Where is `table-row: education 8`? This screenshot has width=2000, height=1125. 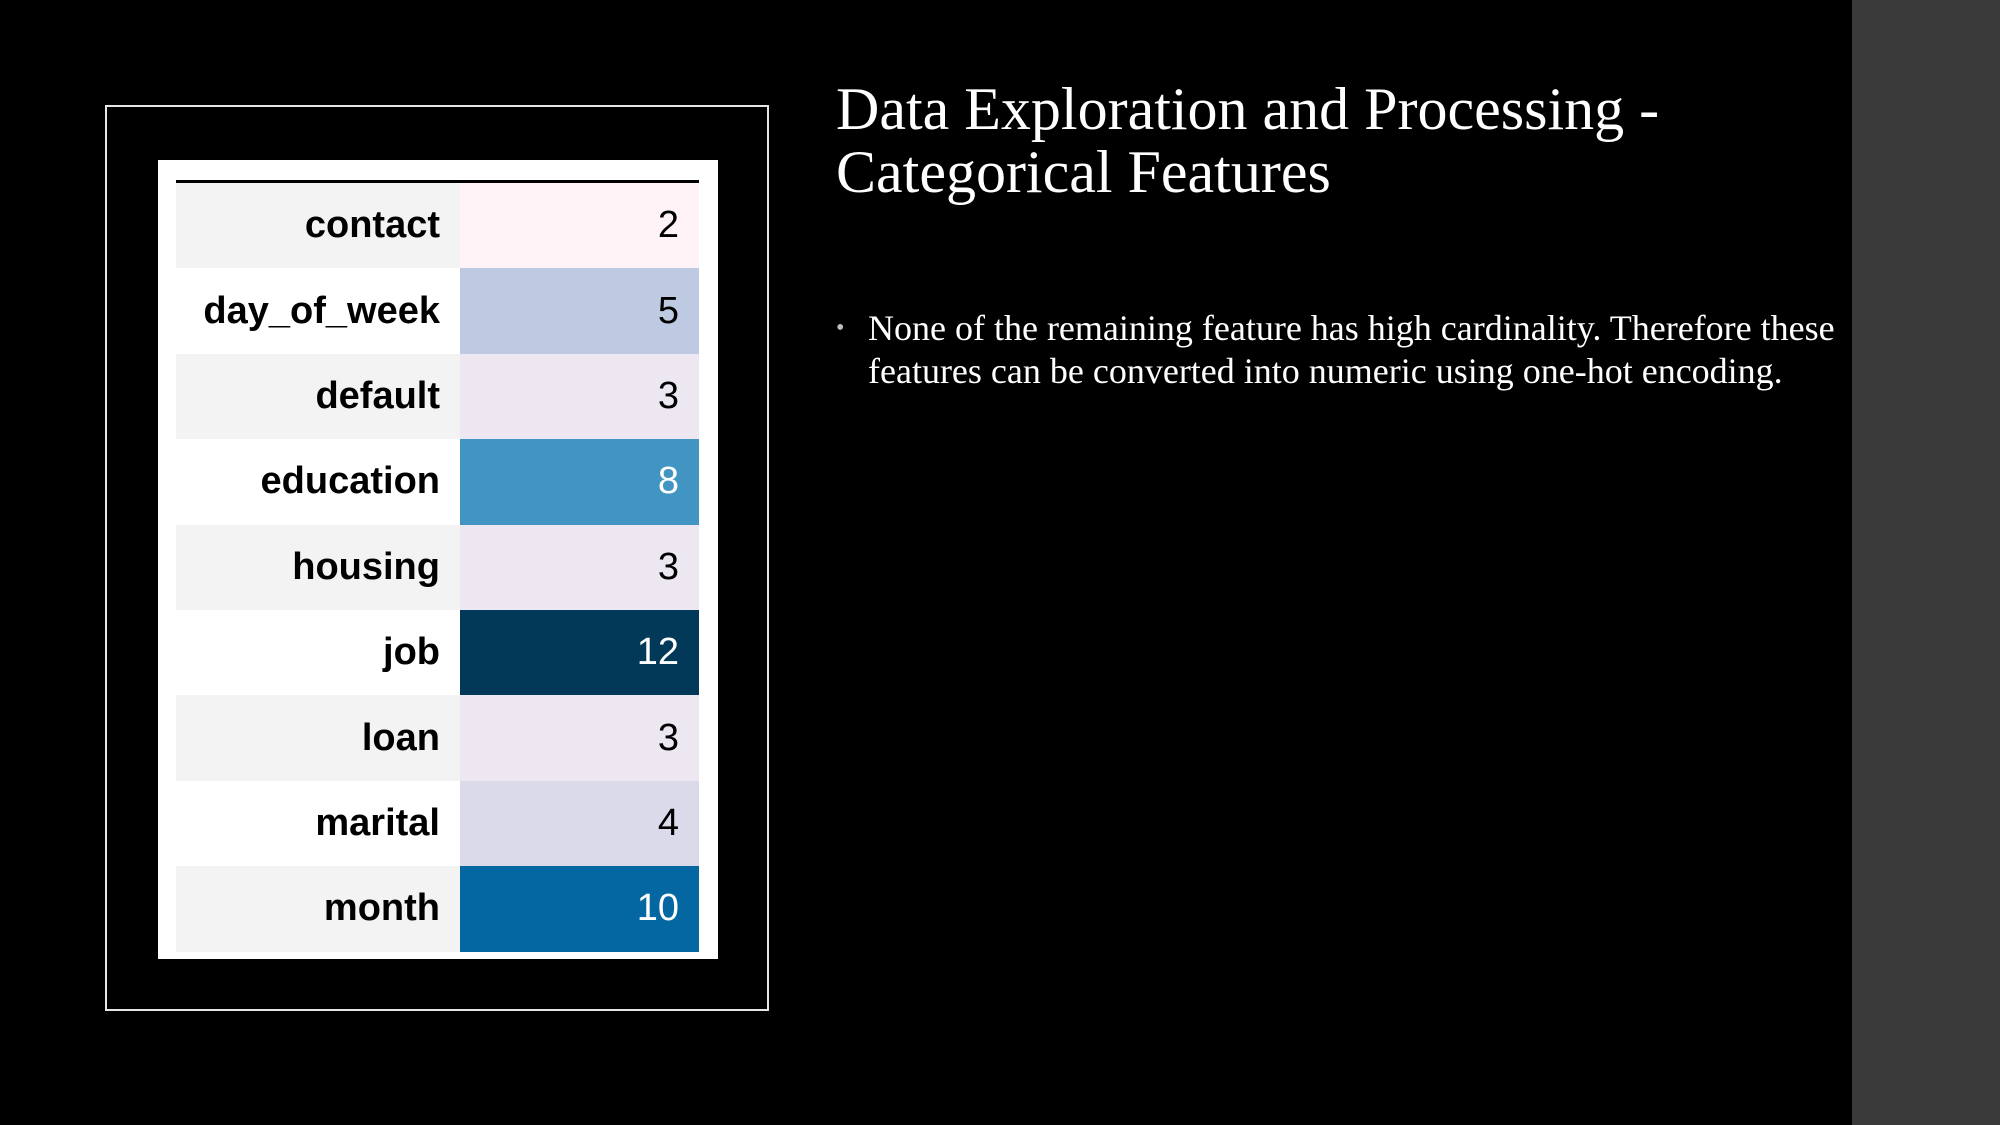
table-row: education 8 is located at coordinates (437, 482).